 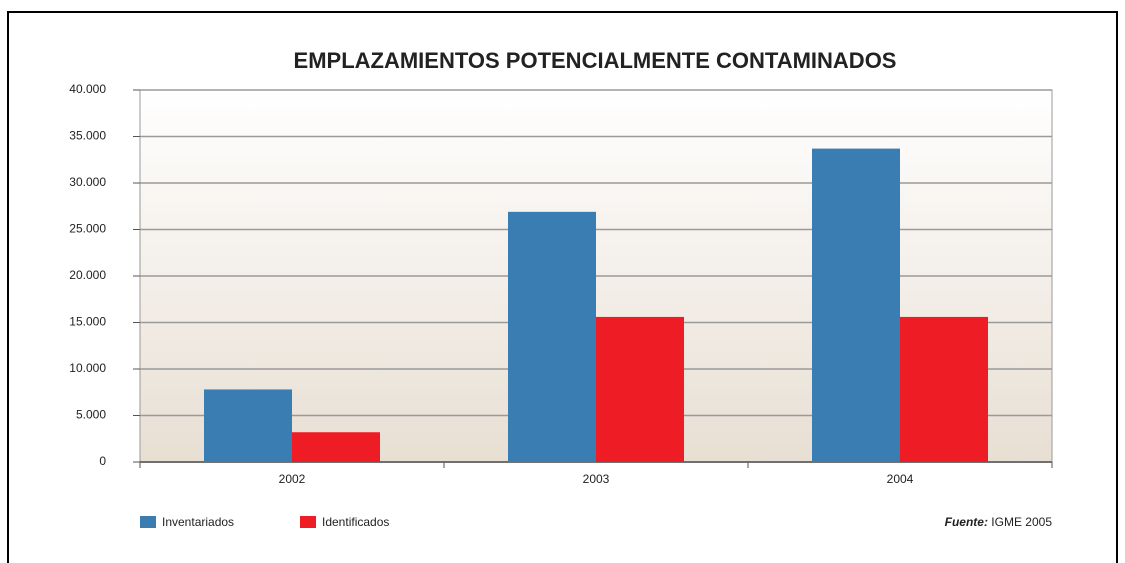 What do you see at coordinates (87, 275) in the screenshot?
I see `y-tick-label: 20.000` at bounding box center [87, 275].